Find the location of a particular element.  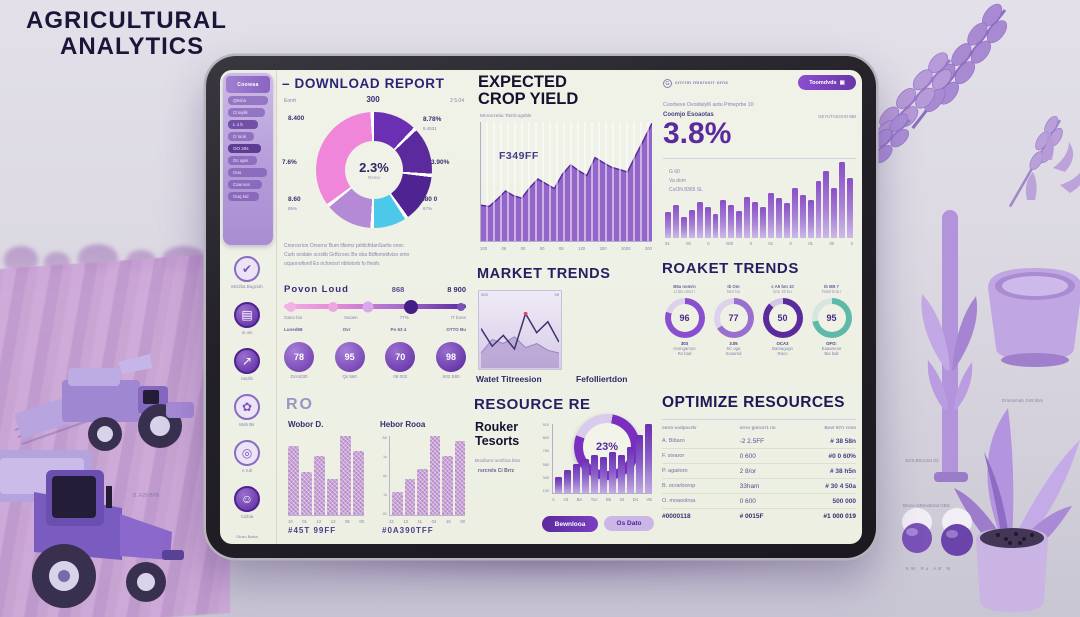

sidebar-item-crops: ✿ Mob Bir is located at coordinates (247, 410).